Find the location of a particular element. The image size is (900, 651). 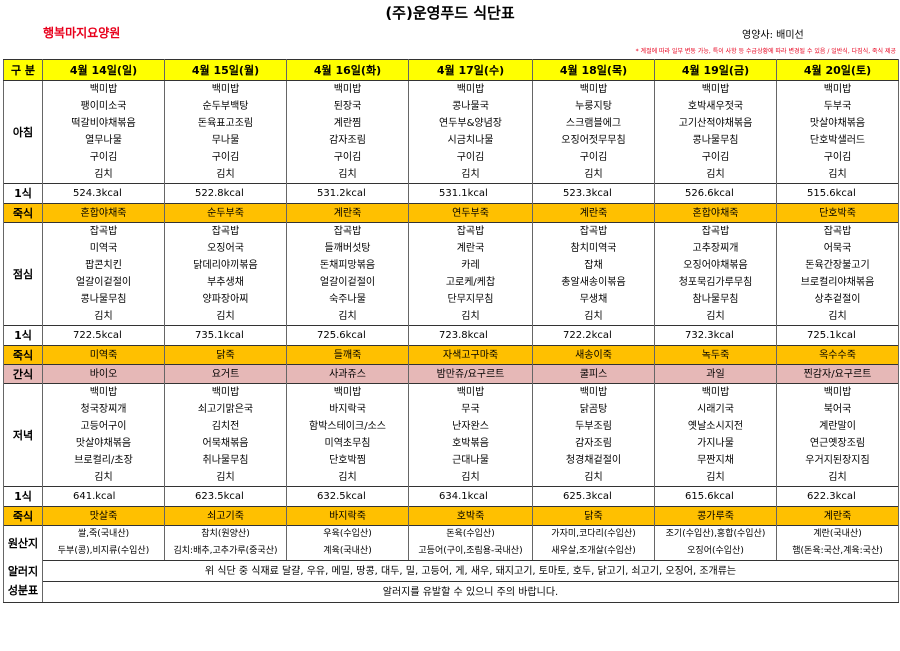

table-row: 맛살야채볶음 어묵채볶음 미역초무침 호박볶음 감자조림 가지나물 연근옛장조림 is located at coordinates (451, 443).